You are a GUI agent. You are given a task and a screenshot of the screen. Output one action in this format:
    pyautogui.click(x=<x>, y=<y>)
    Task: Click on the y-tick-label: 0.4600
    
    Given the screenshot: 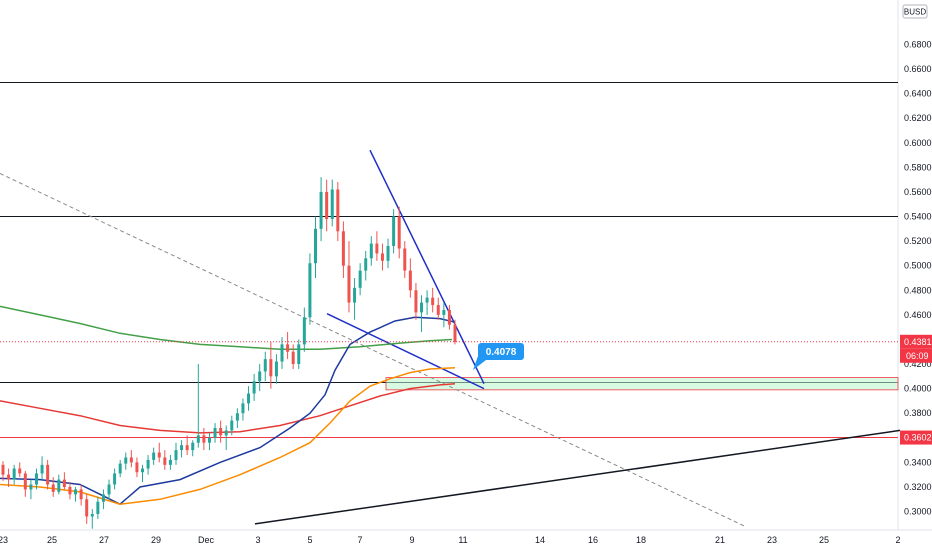 What is the action you would take?
    pyautogui.click(x=918, y=315)
    